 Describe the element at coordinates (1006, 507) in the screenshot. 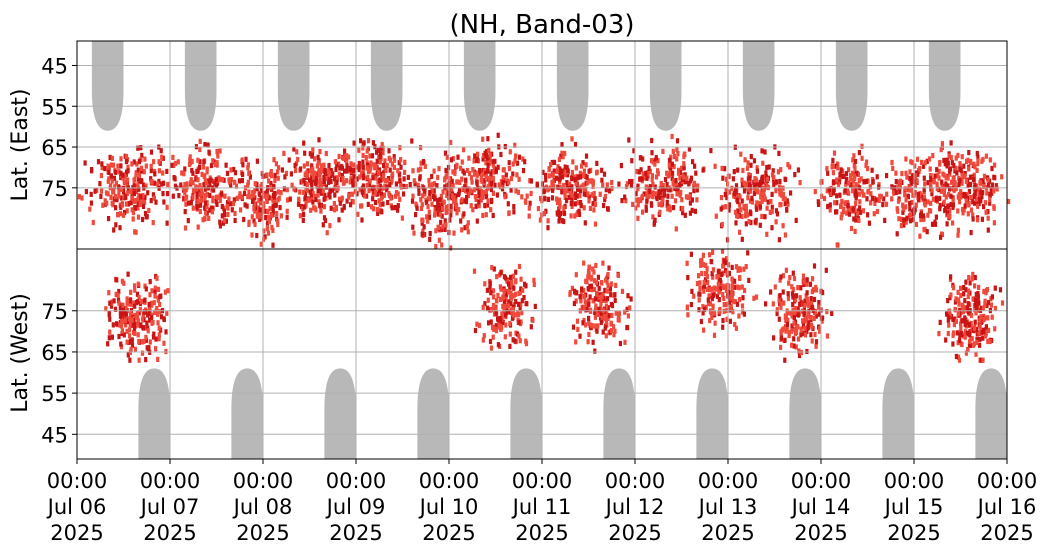

I see `x-tick-date-10: Jul 16` at that location.